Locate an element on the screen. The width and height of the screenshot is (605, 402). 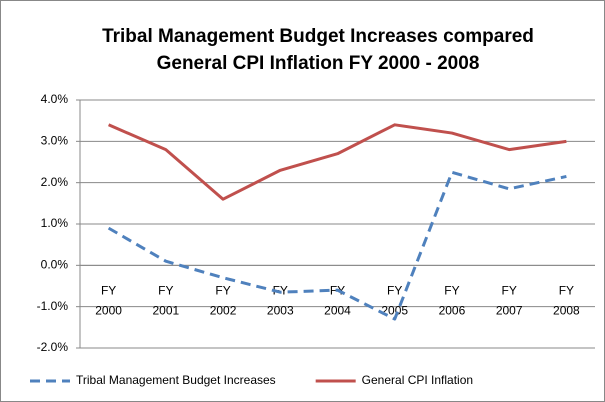
y-tick-label: 4.0% is located at coordinates (55, 99).